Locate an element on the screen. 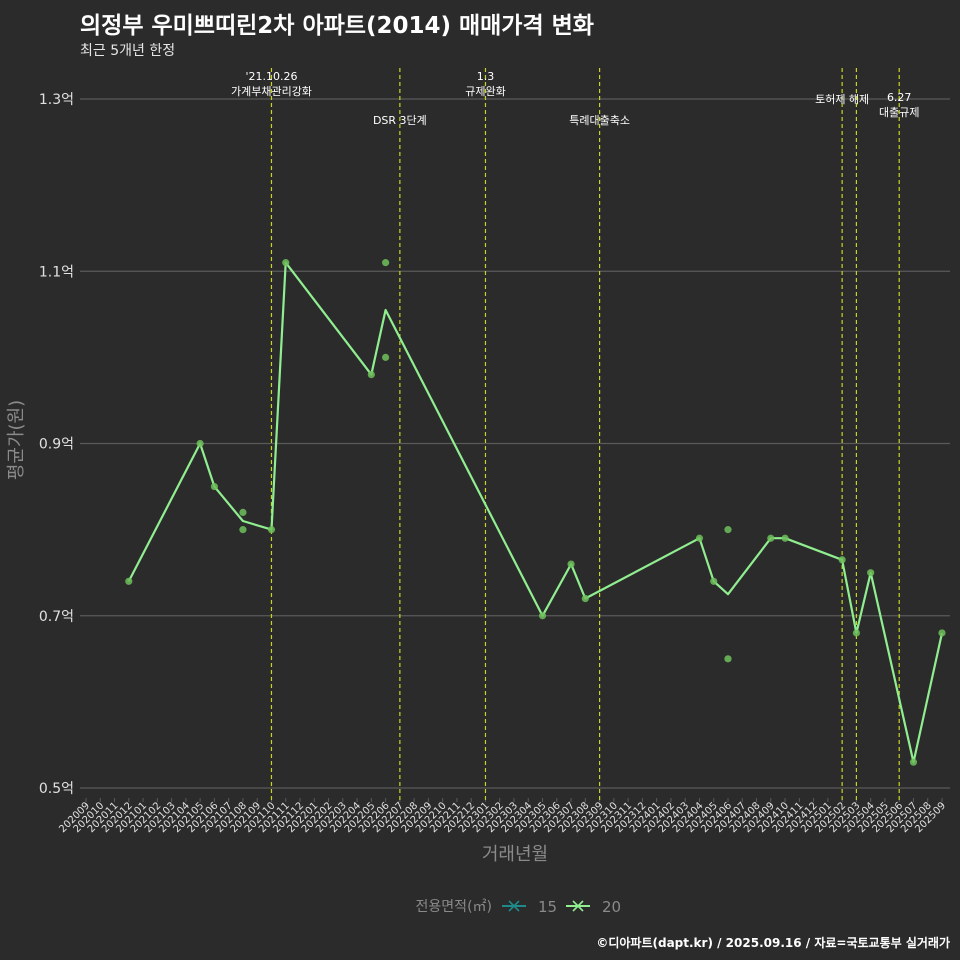 This screenshot has height=960, width=960. chart-title: 의정부 우미쁘띠린2차 아파트(2014) 매매가격 변화 is located at coordinates (337, 26).